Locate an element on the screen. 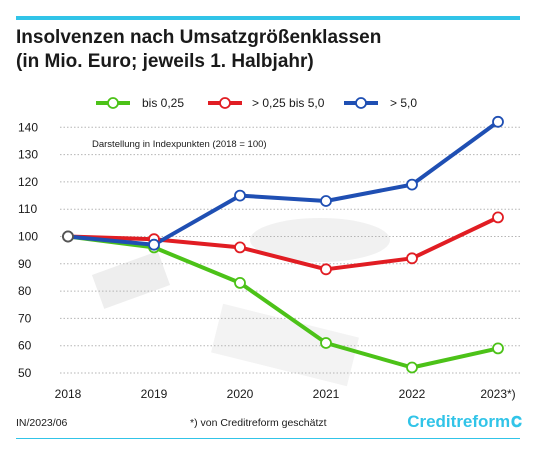  x-tick-label: 2022 is located at coordinates (412, 394).